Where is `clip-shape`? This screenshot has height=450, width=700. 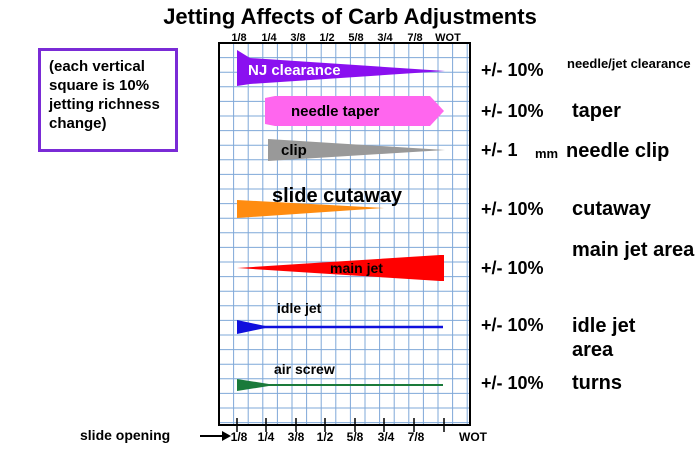 clip-shape is located at coordinates (356, 150).